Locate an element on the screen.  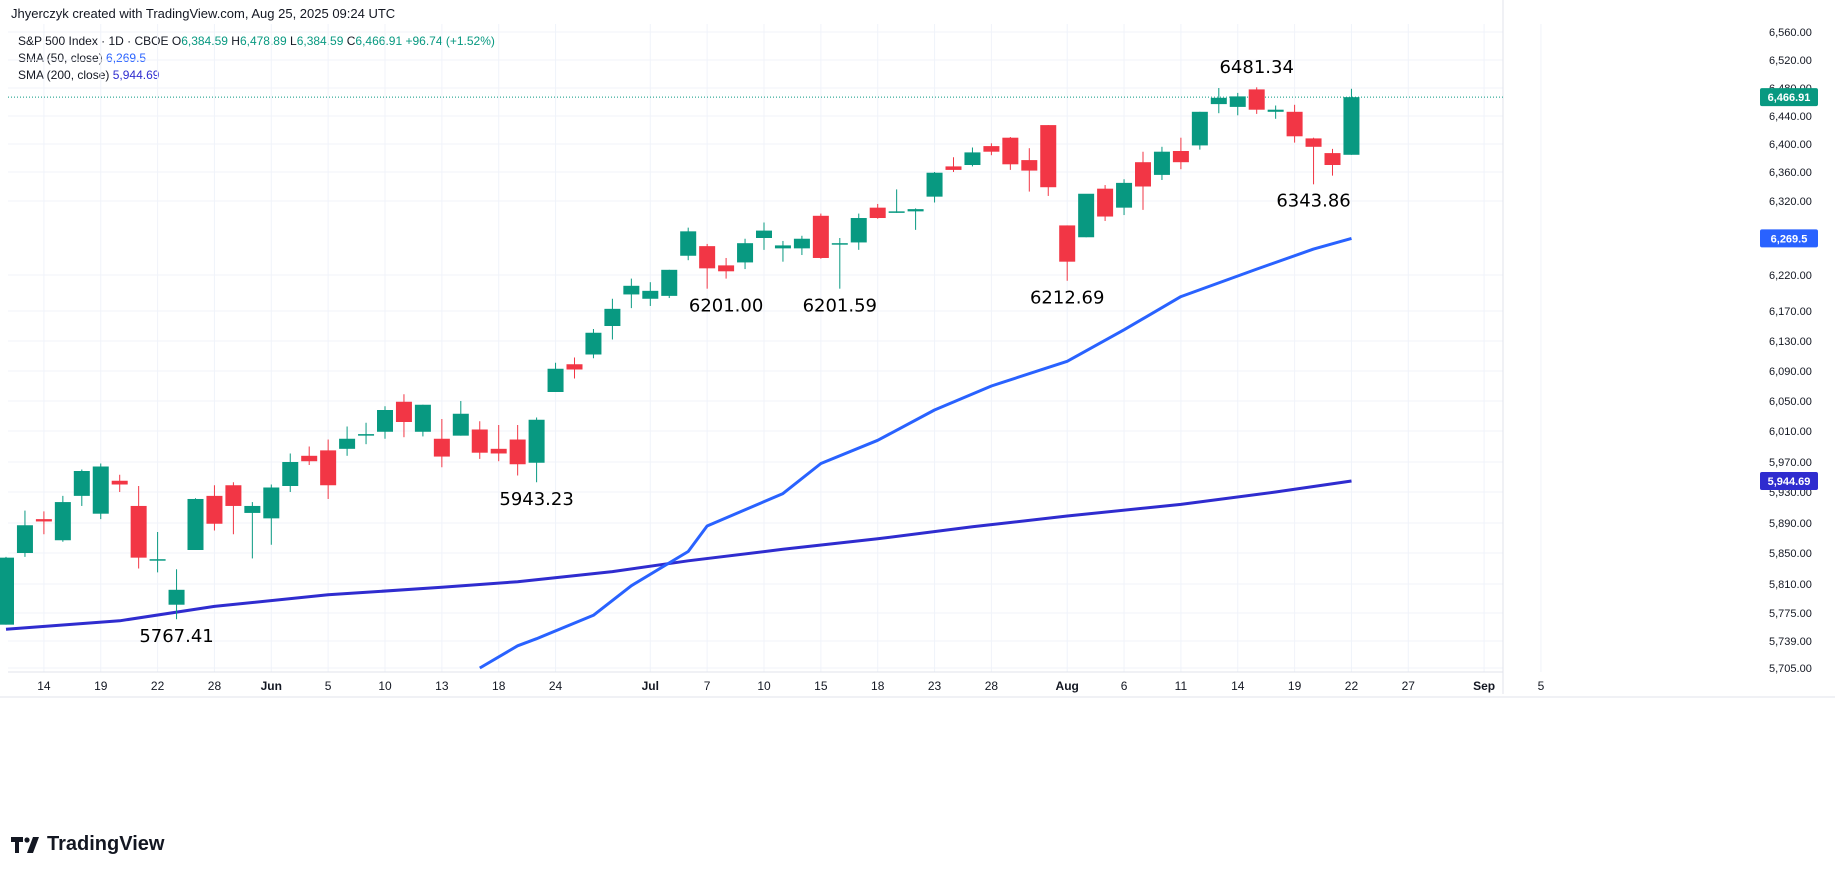
time-axis-label: 11 is located at coordinates (1181, 686).